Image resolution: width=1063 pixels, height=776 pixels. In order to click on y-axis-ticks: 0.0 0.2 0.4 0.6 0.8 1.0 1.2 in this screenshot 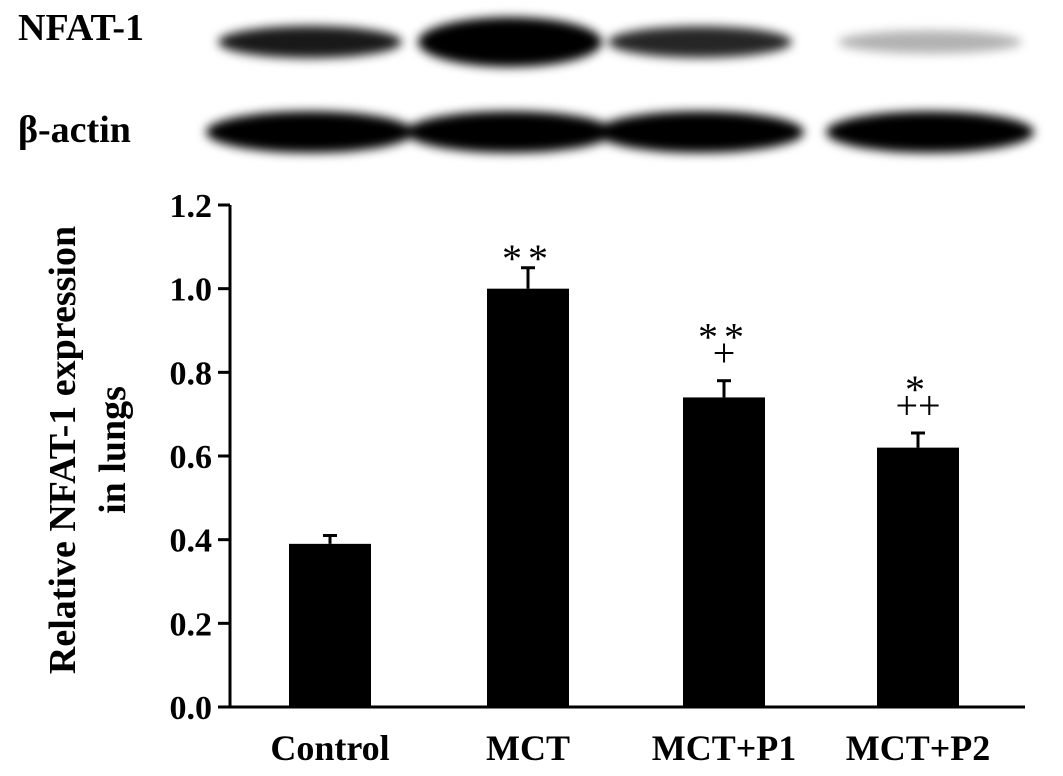, I will do `click(200, 457)`.